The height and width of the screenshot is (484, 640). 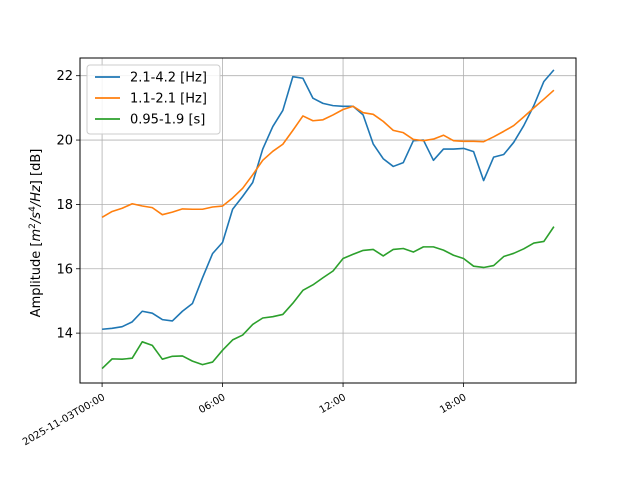 What do you see at coordinates (36, 233) in the screenshot?
I see `y-axis-label: Amplitude [m2/s4/Hz] [dB]` at bounding box center [36, 233].